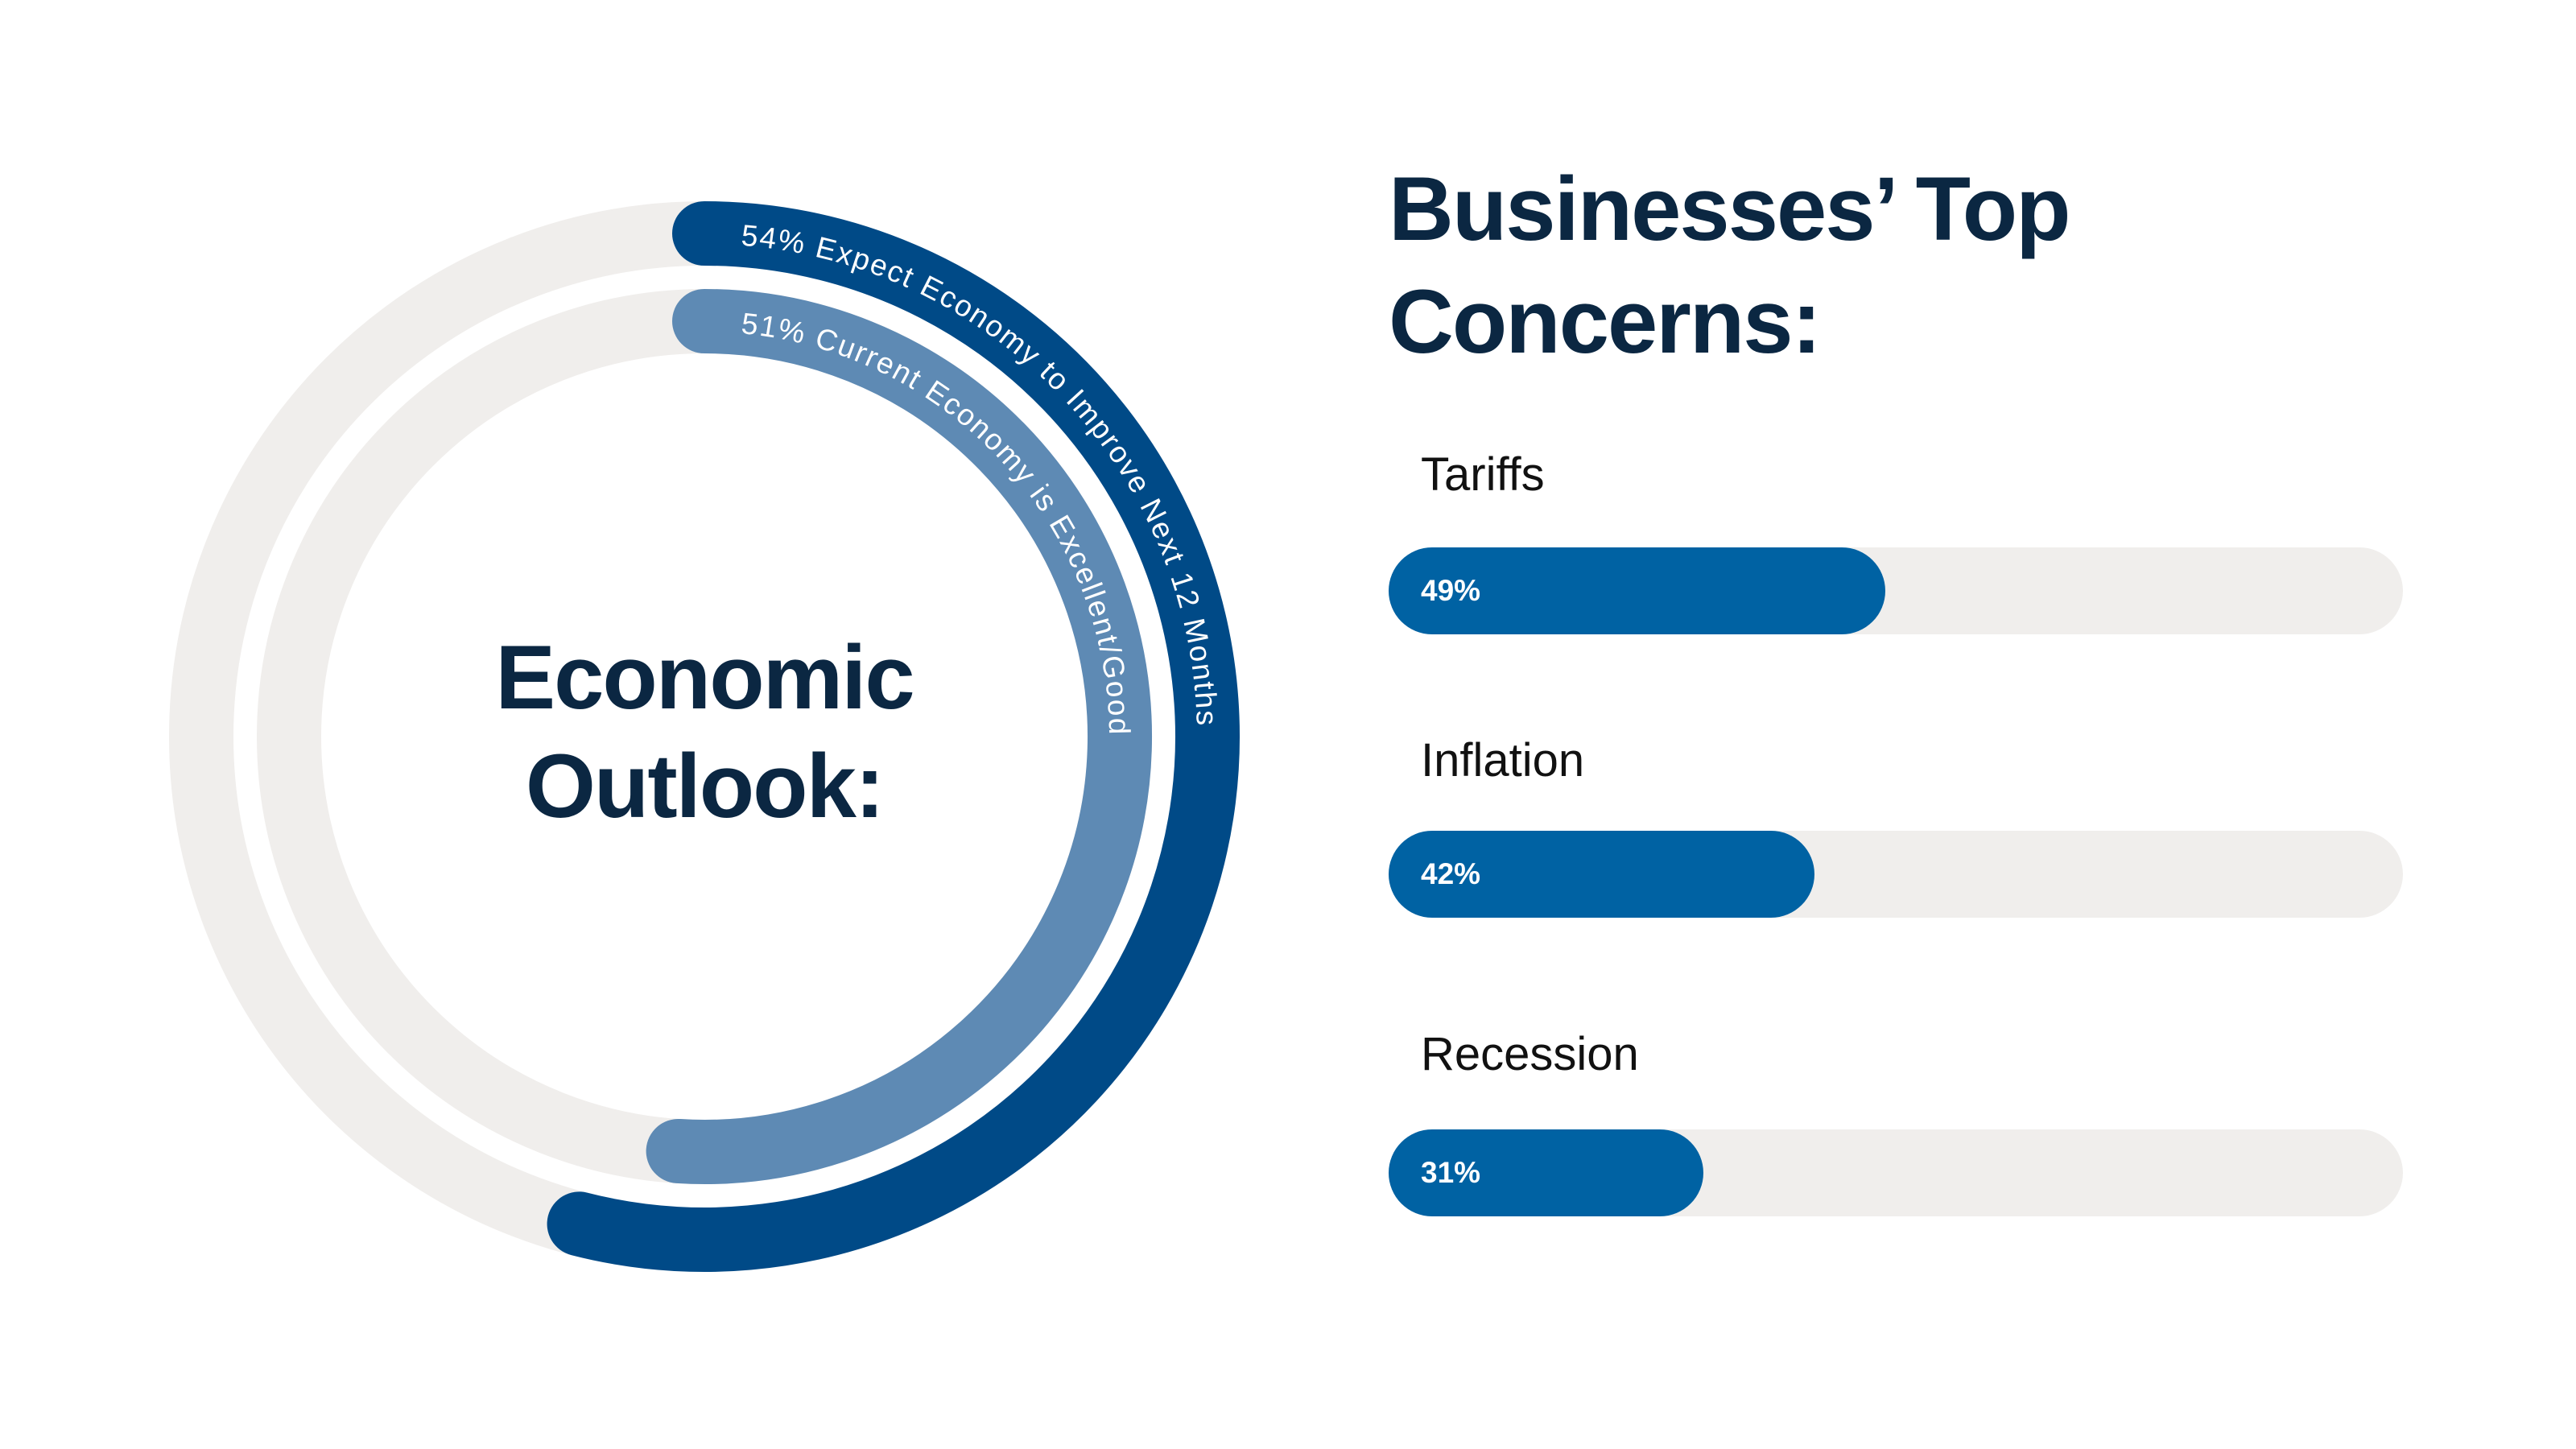  What do you see at coordinates (1546, 1172) in the screenshot?
I see `bar-fill: 31%` at bounding box center [1546, 1172].